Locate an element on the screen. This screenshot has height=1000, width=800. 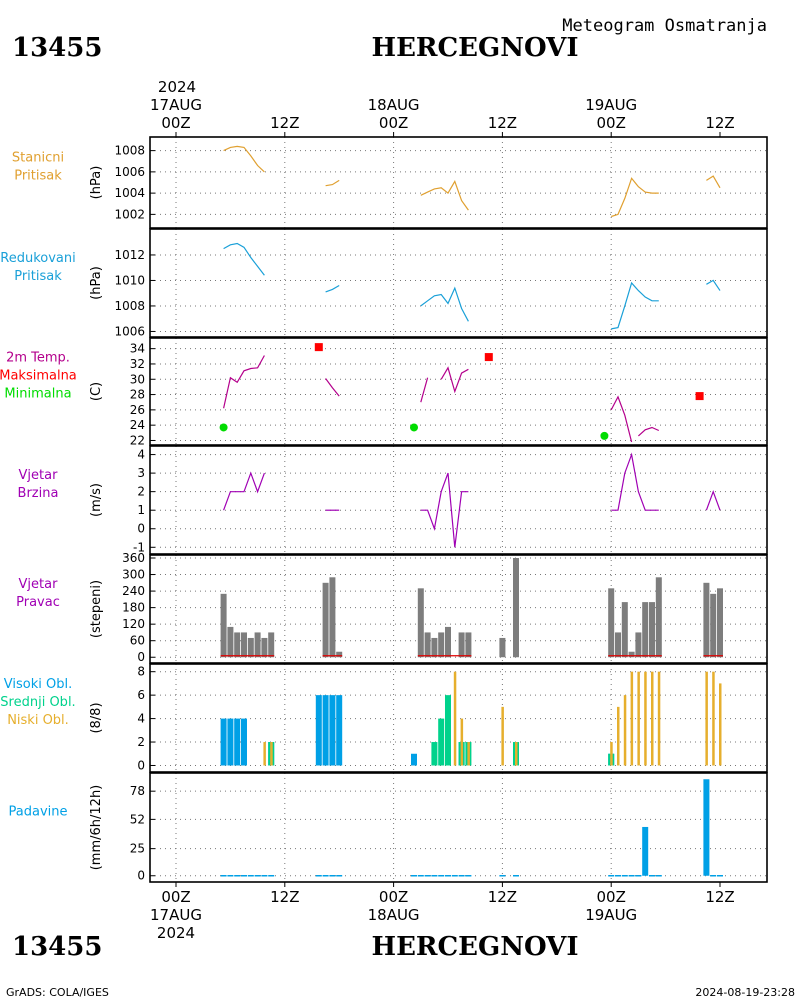
panel-label: Redukovani is located at coordinates (37, 258).